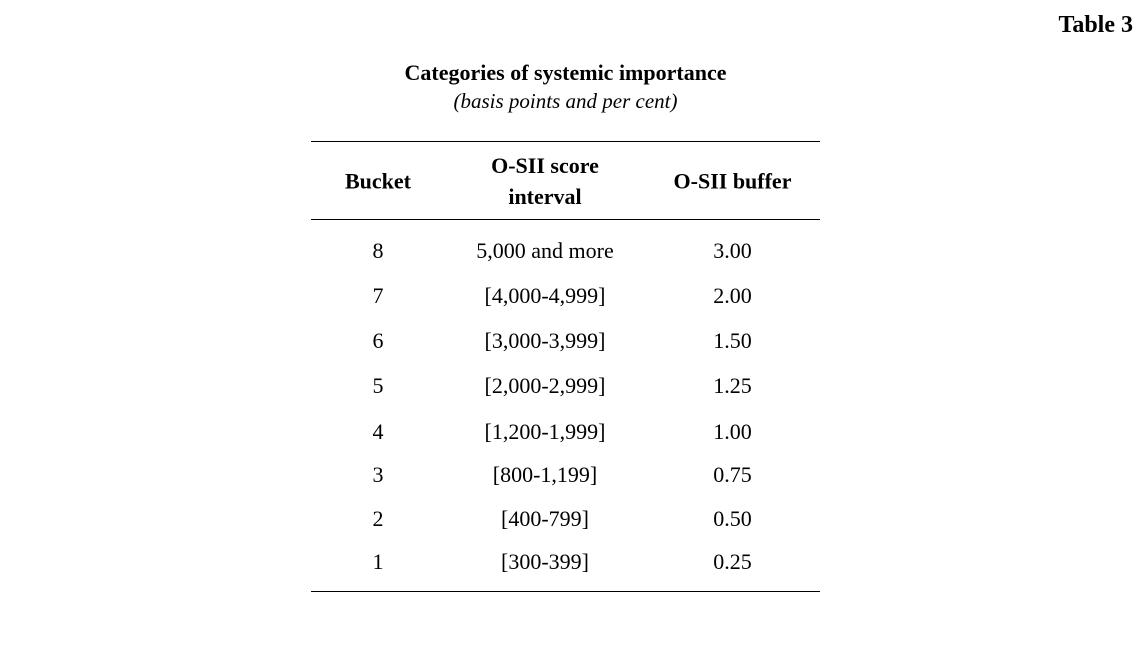  What do you see at coordinates (1095, 25) in the screenshot?
I see `table-number: Table 3` at bounding box center [1095, 25].